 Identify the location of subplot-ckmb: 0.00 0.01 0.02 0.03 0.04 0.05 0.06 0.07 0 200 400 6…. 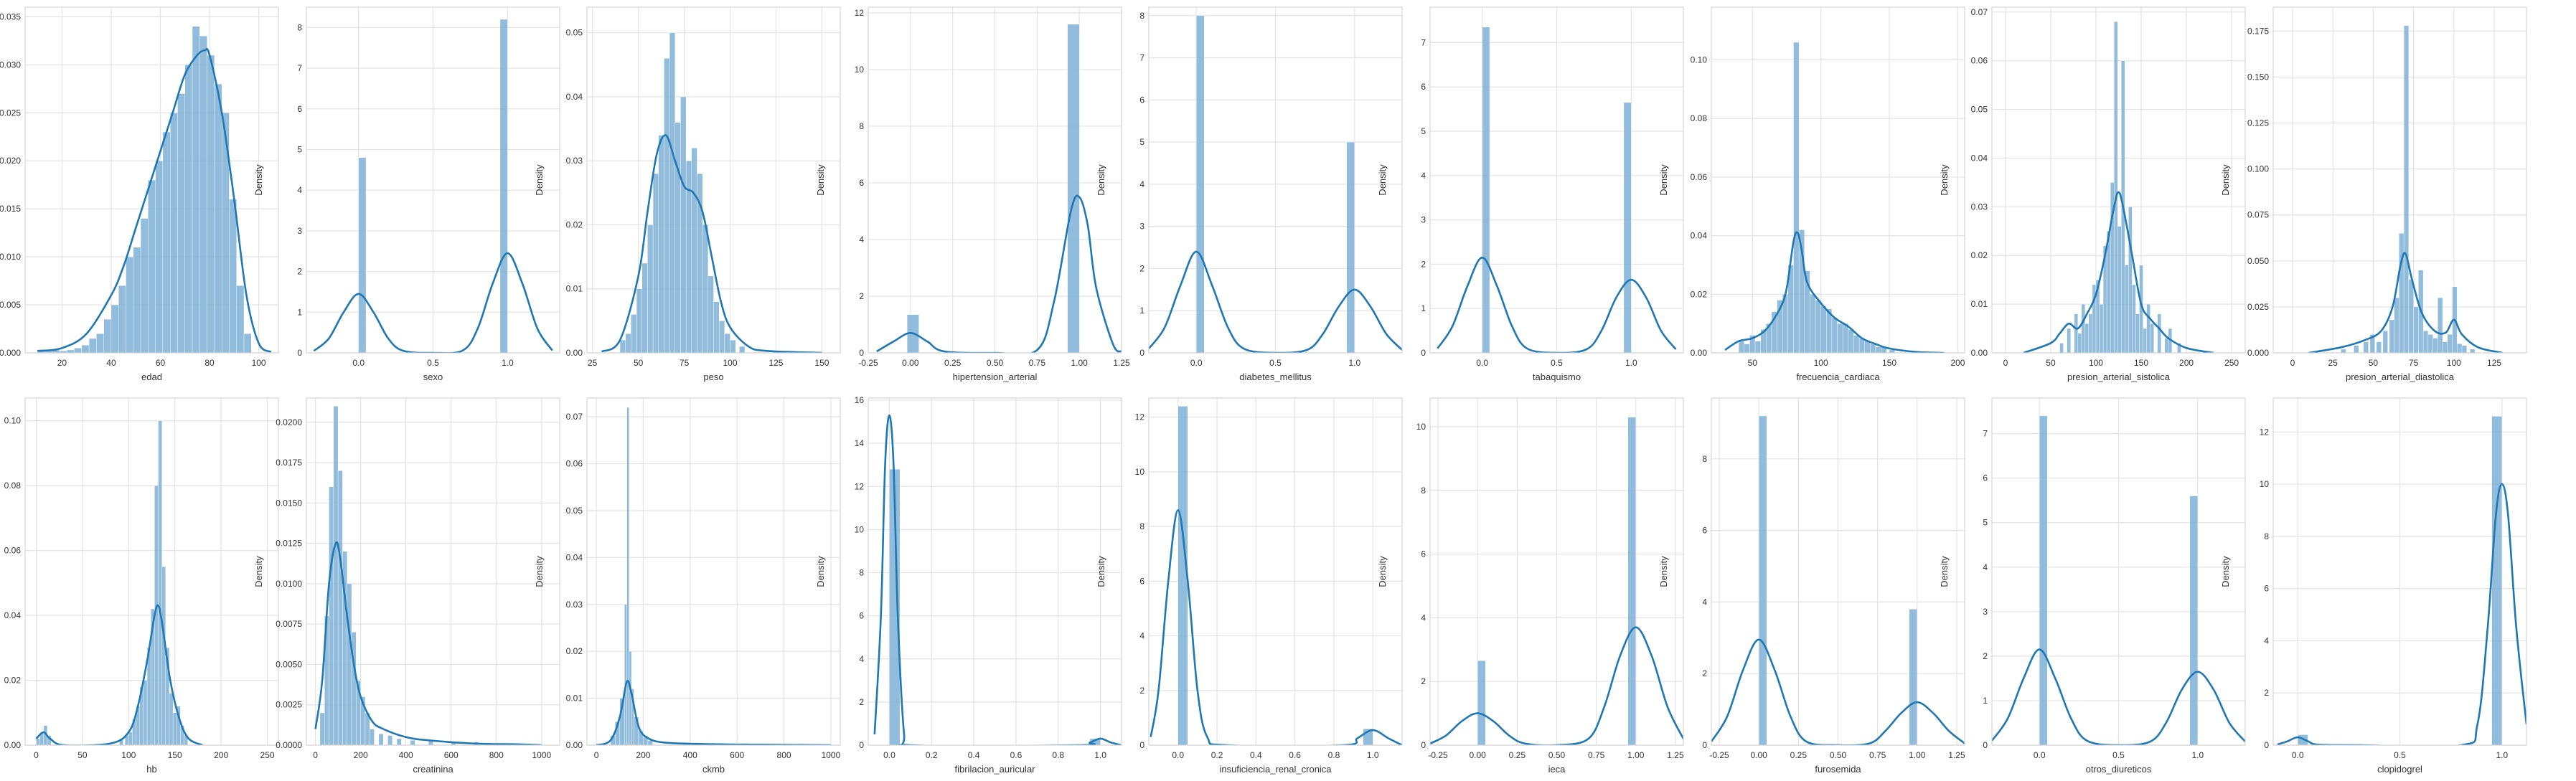
(687, 586).